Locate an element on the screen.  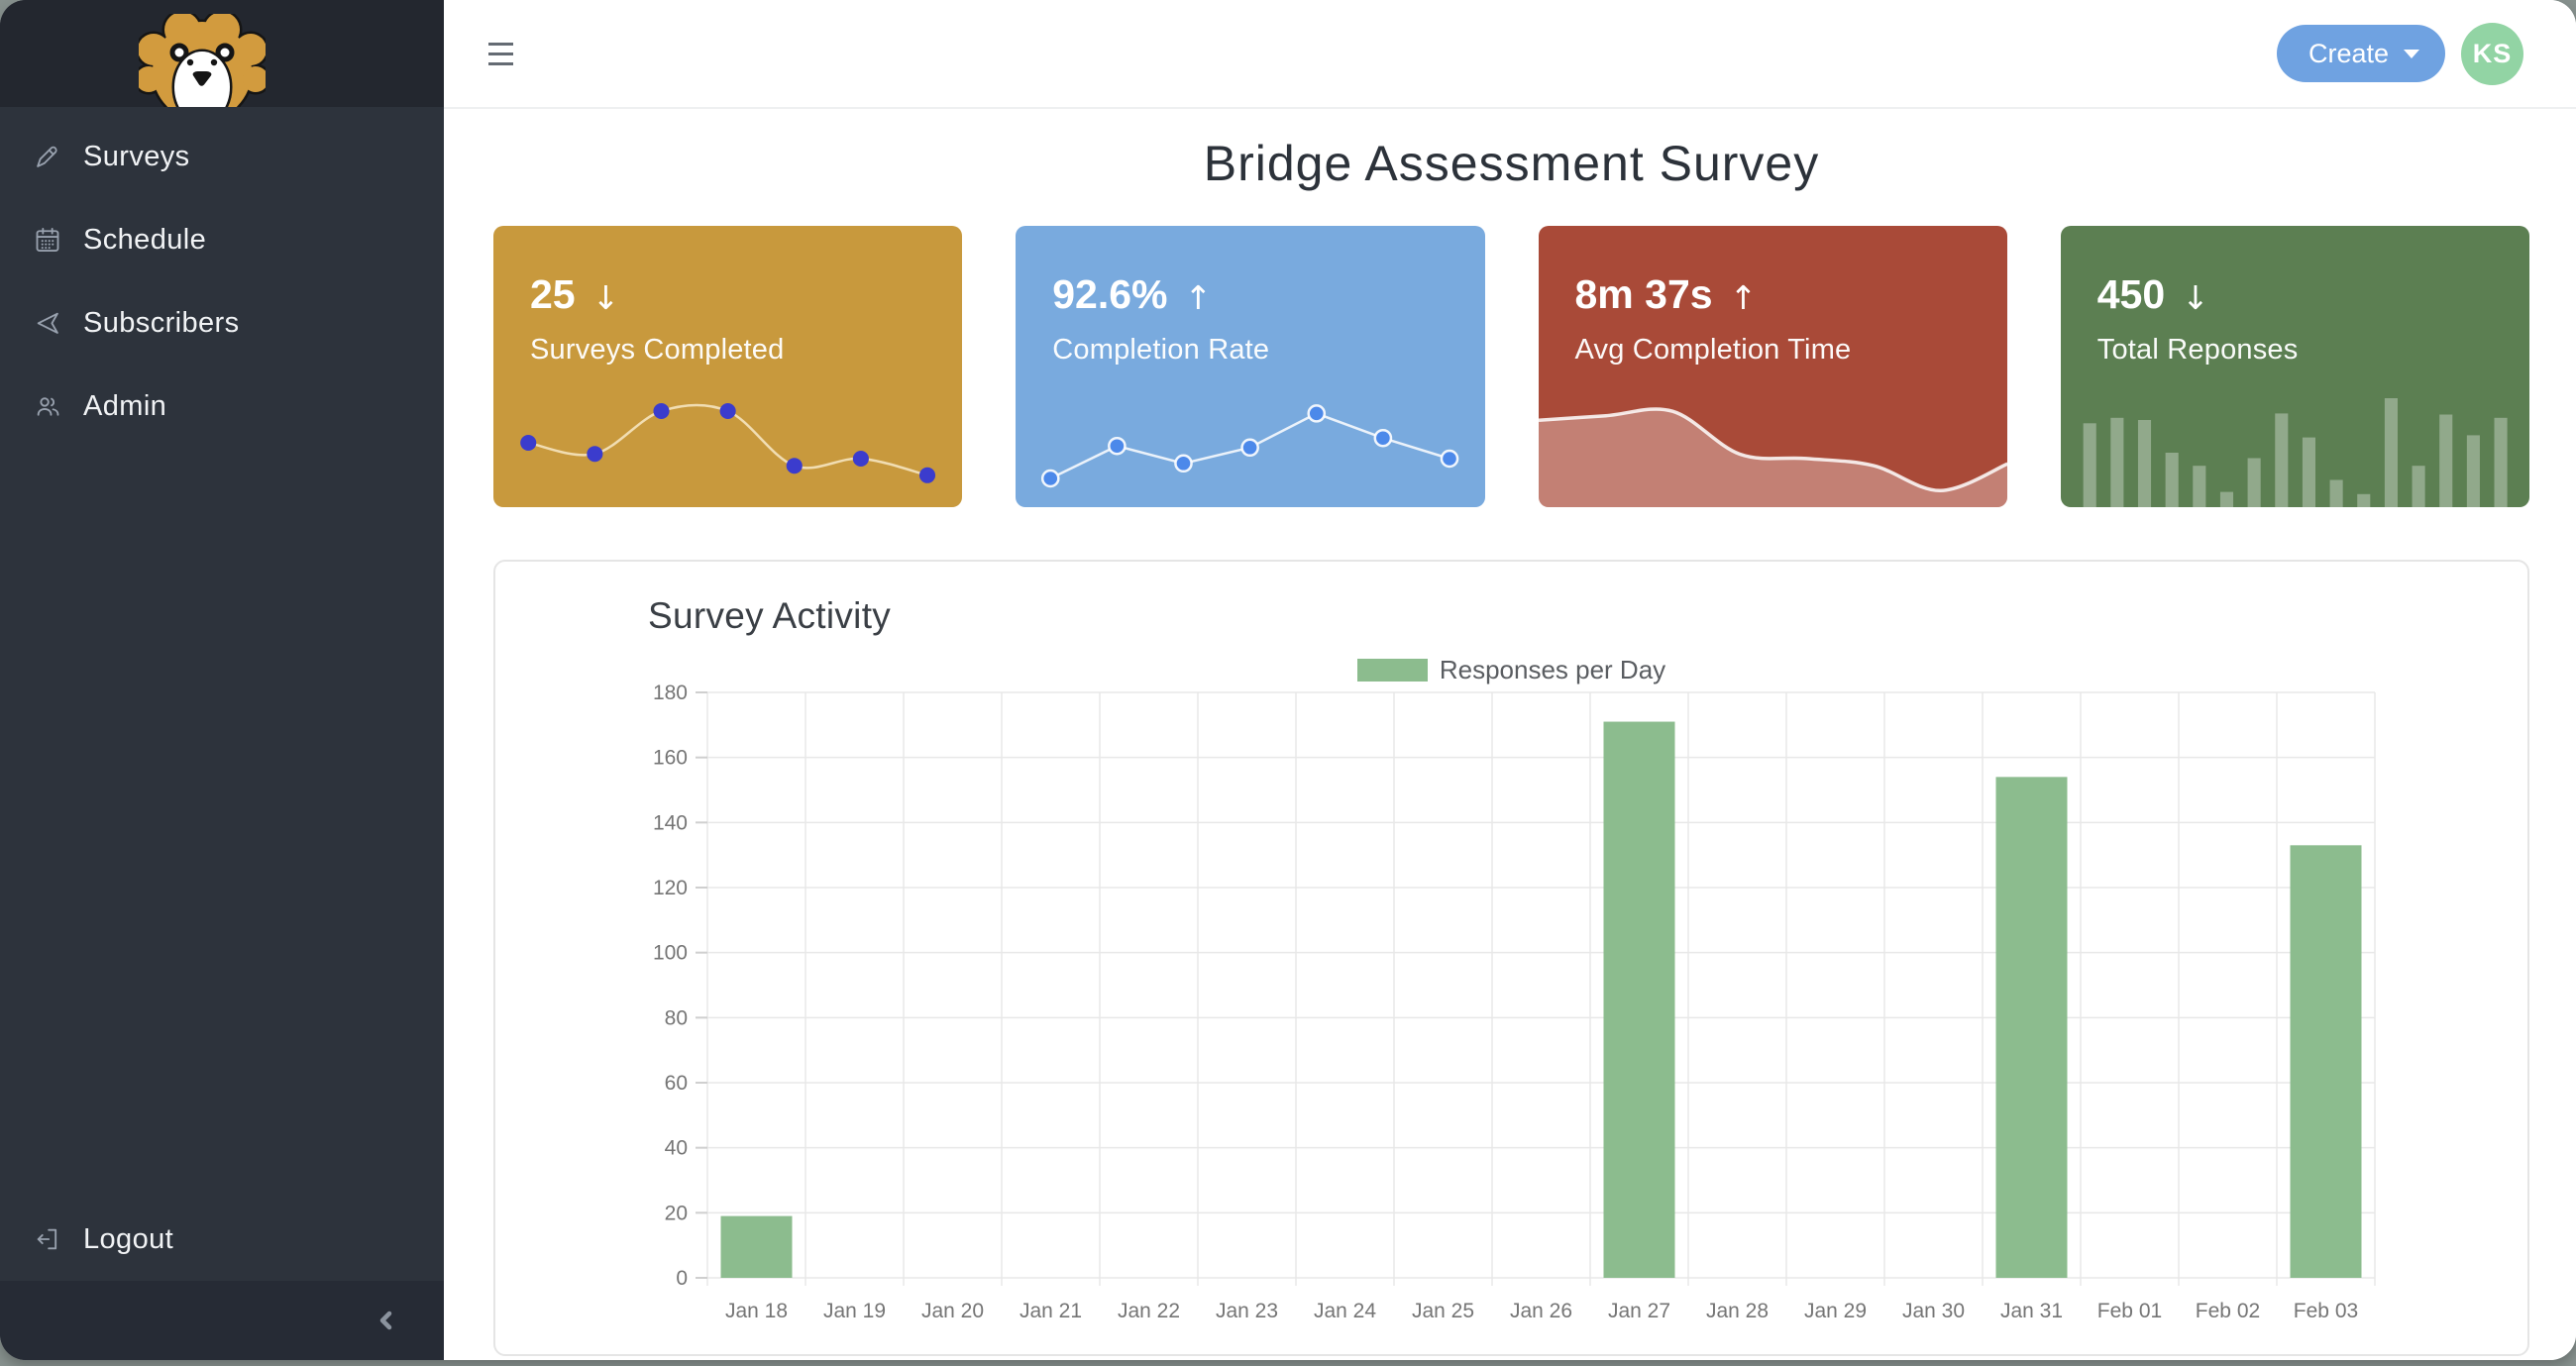
sidebar-item-subscribers: Subscribers is located at coordinates (222, 323).